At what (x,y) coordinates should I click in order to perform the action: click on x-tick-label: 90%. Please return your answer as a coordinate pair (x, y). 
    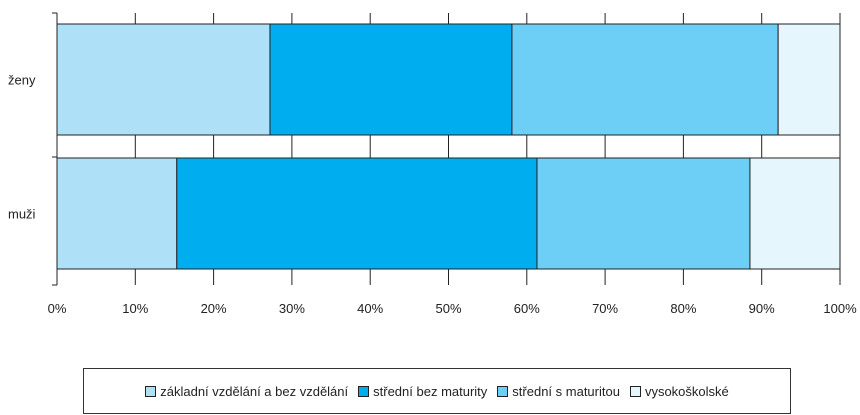
    Looking at the image, I should click on (762, 308).